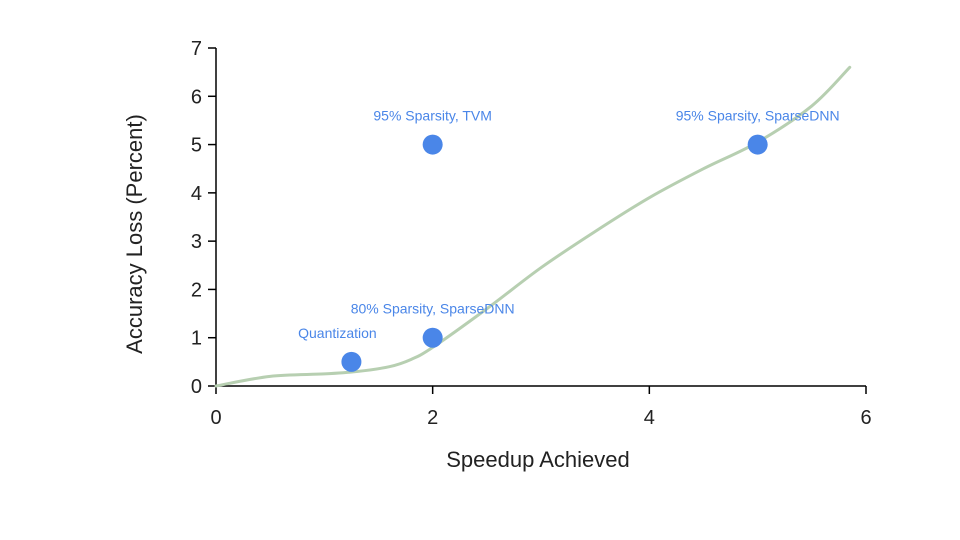 This screenshot has height=540, width=960. What do you see at coordinates (196, 97) in the screenshot?
I see `y-tick-label: 6` at bounding box center [196, 97].